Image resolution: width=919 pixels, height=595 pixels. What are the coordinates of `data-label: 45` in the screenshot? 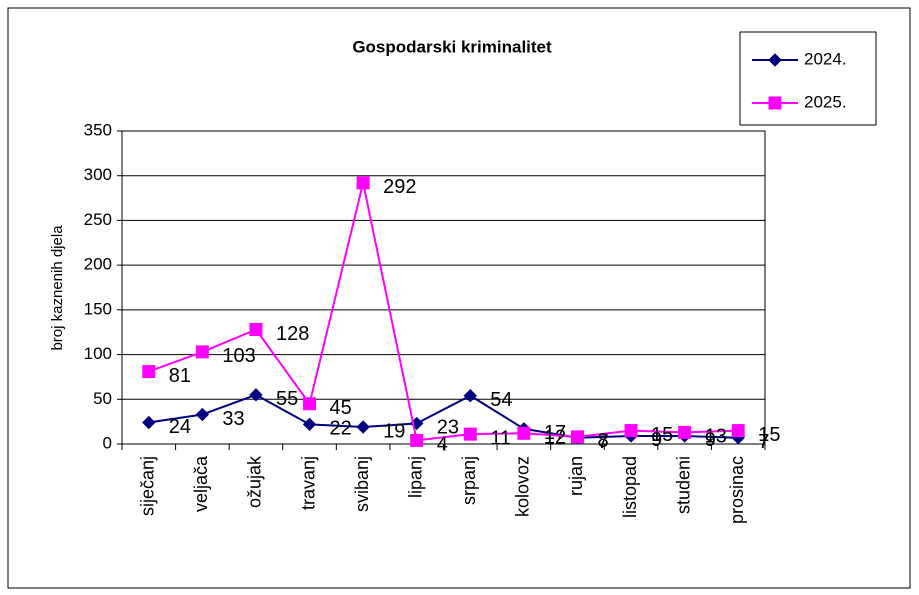 It's located at (341, 408).